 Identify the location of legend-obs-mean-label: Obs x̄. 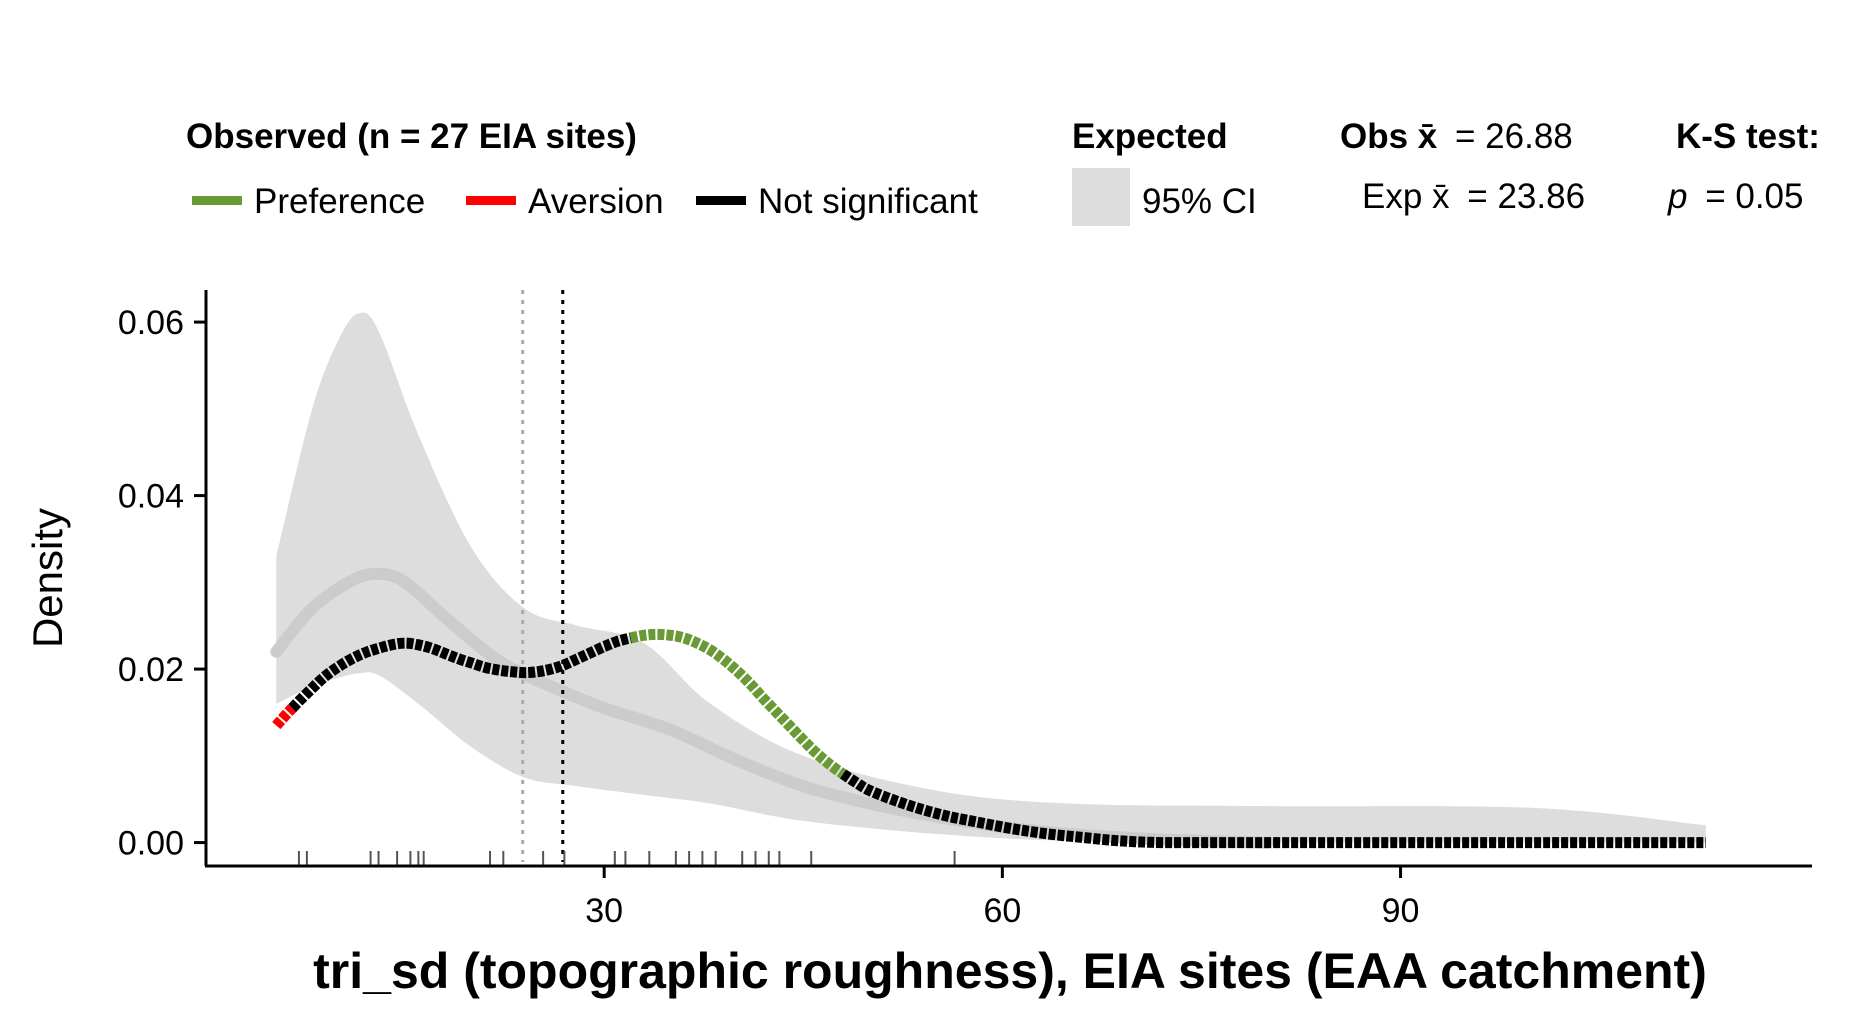
(1389, 136).